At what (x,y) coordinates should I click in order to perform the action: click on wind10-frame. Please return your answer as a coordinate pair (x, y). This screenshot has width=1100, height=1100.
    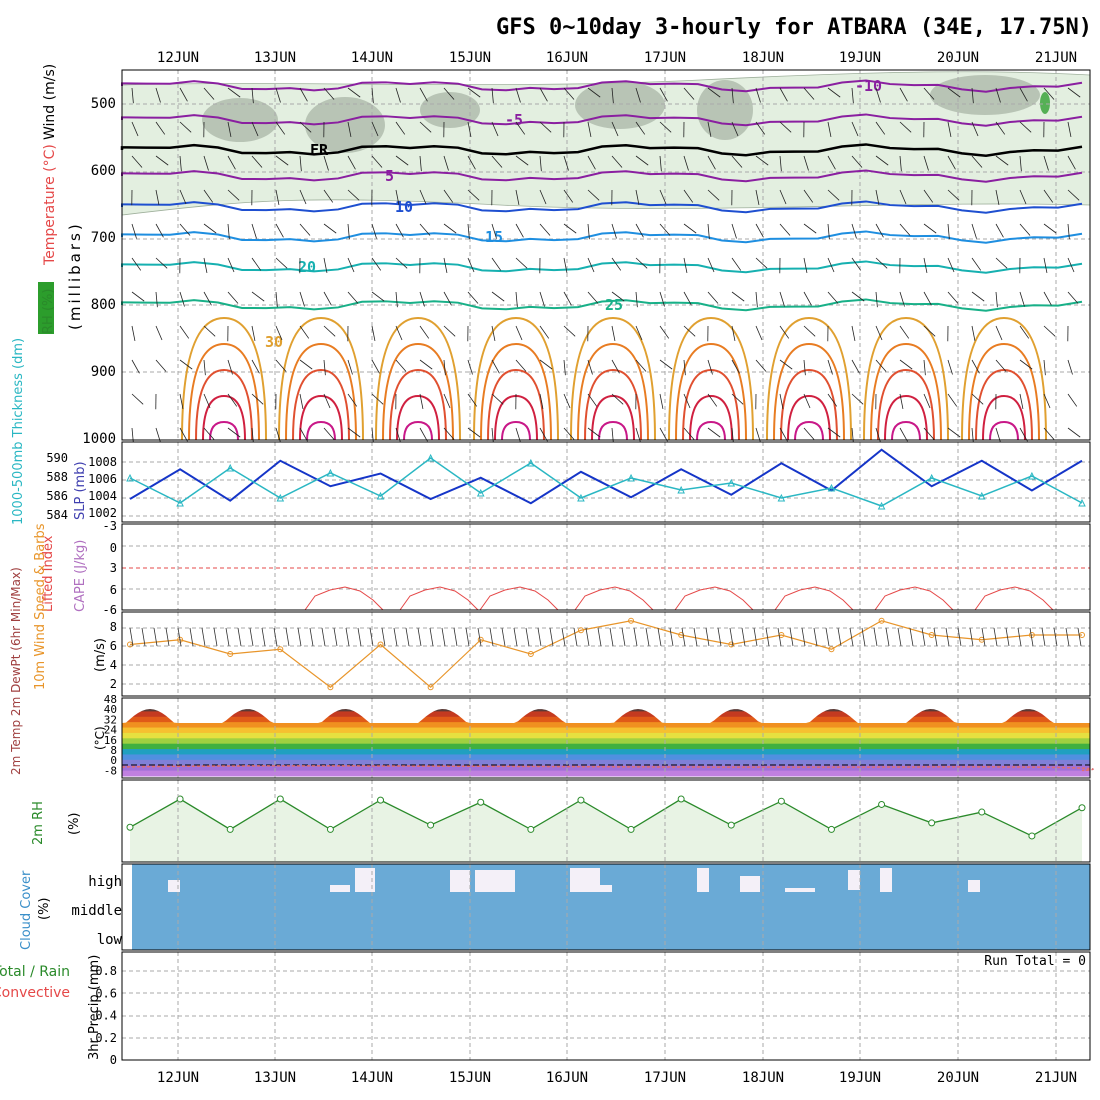
    Looking at the image, I should click on (606, 654).